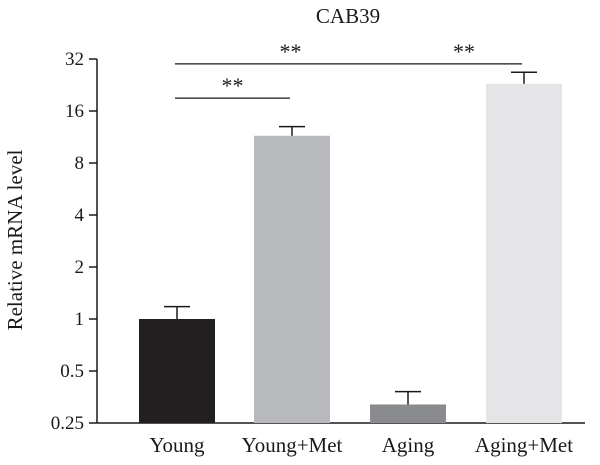 The height and width of the screenshot is (465, 600). Describe the element at coordinates (348, 69) in the screenshot. I see `significance-brackets: ** ** **` at that location.